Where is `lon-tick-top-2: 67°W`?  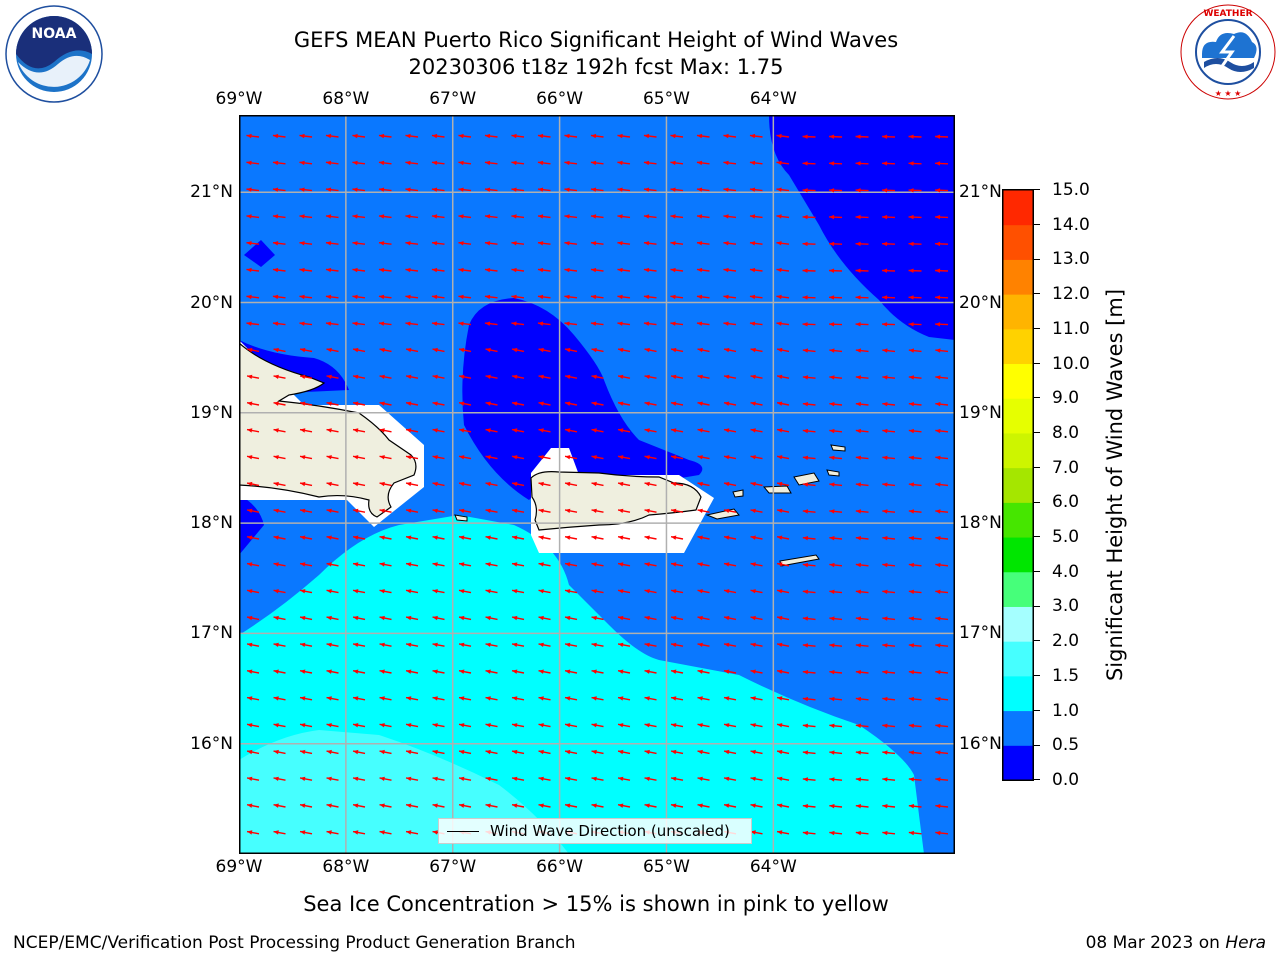 lon-tick-top-2: 67°W is located at coordinates (453, 99).